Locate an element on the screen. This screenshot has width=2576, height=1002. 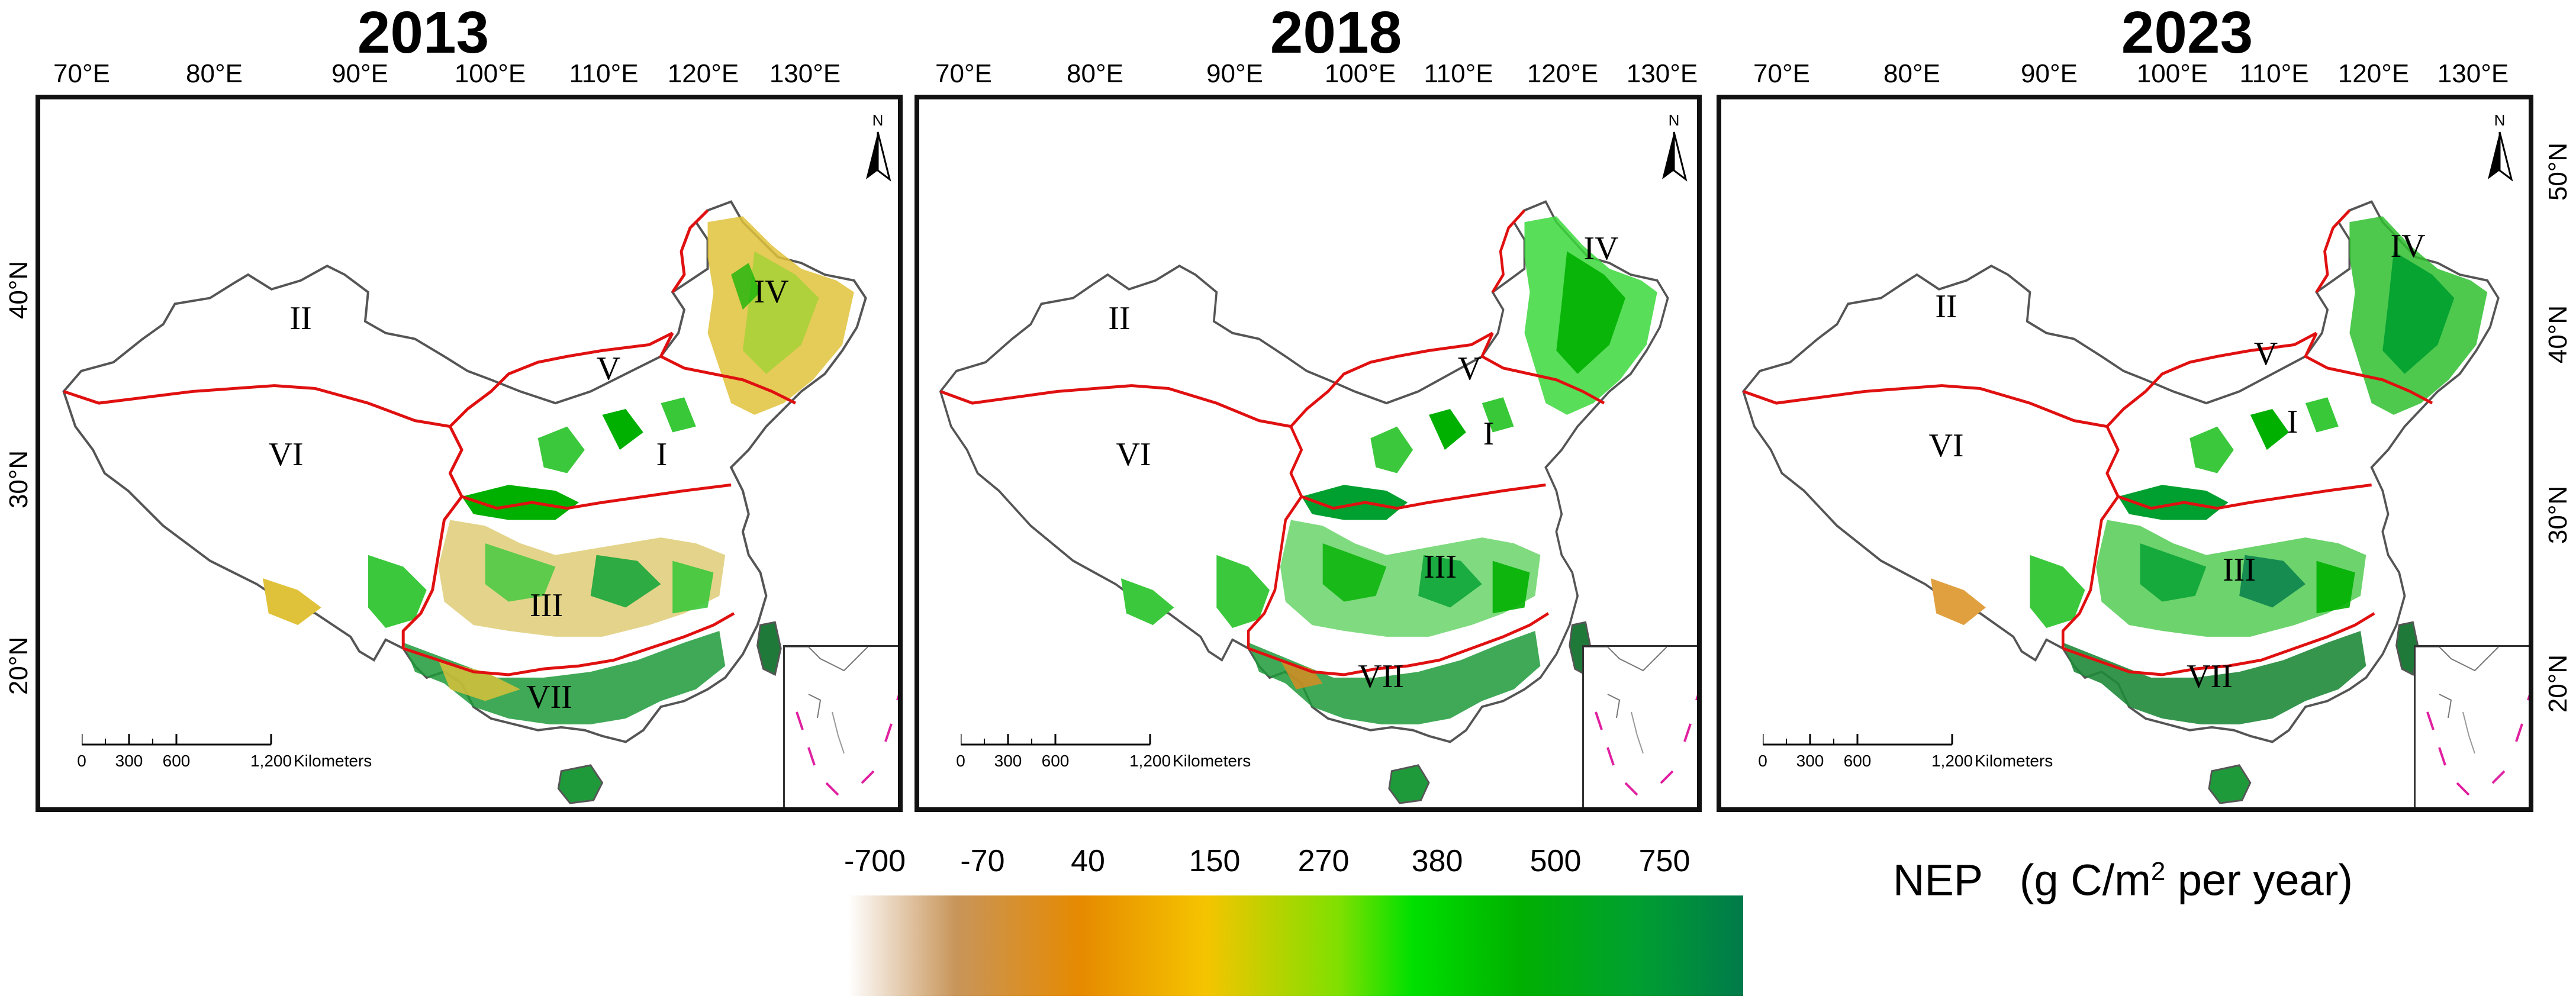
legend-tick-label: 150 is located at coordinates (1215, 861).